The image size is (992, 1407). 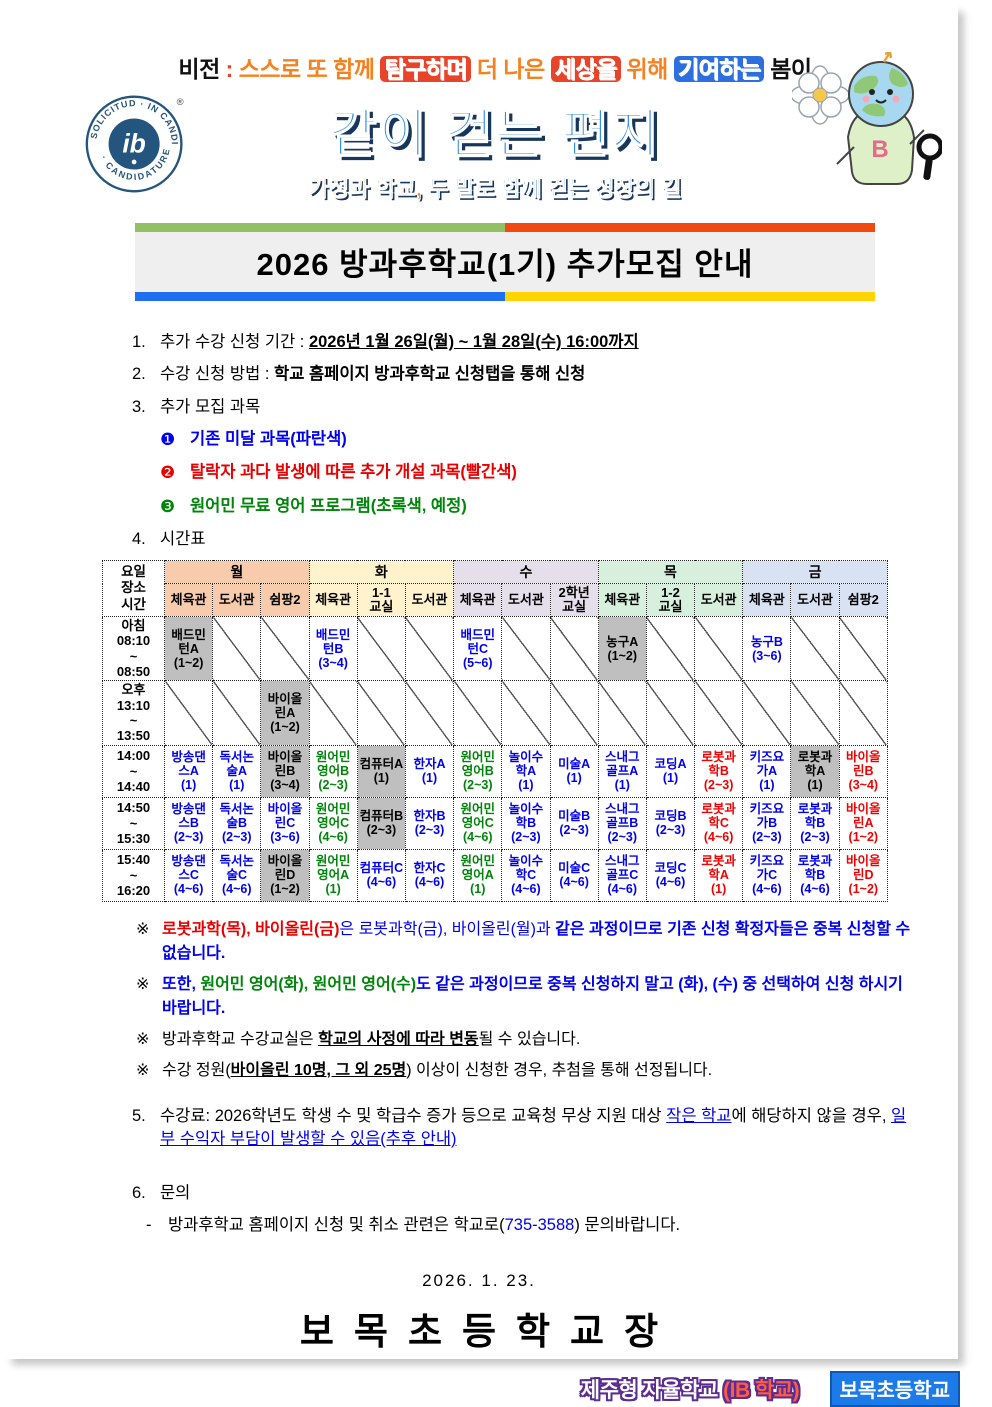 What do you see at coordinates (489, 1332) in the screenshot?
I see `principal-signature: 보목초등학교장` at bounding box center [489, 1332].